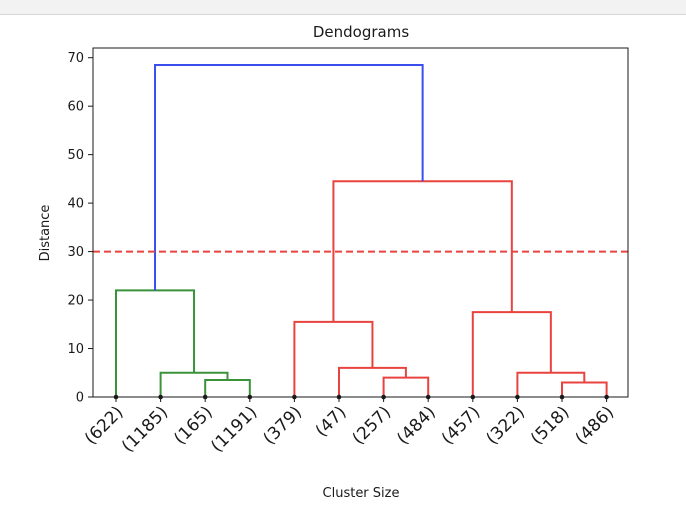 This screenshot has height=512, width=686. I want to click on y-tick-label: 70, so click(75, 58).